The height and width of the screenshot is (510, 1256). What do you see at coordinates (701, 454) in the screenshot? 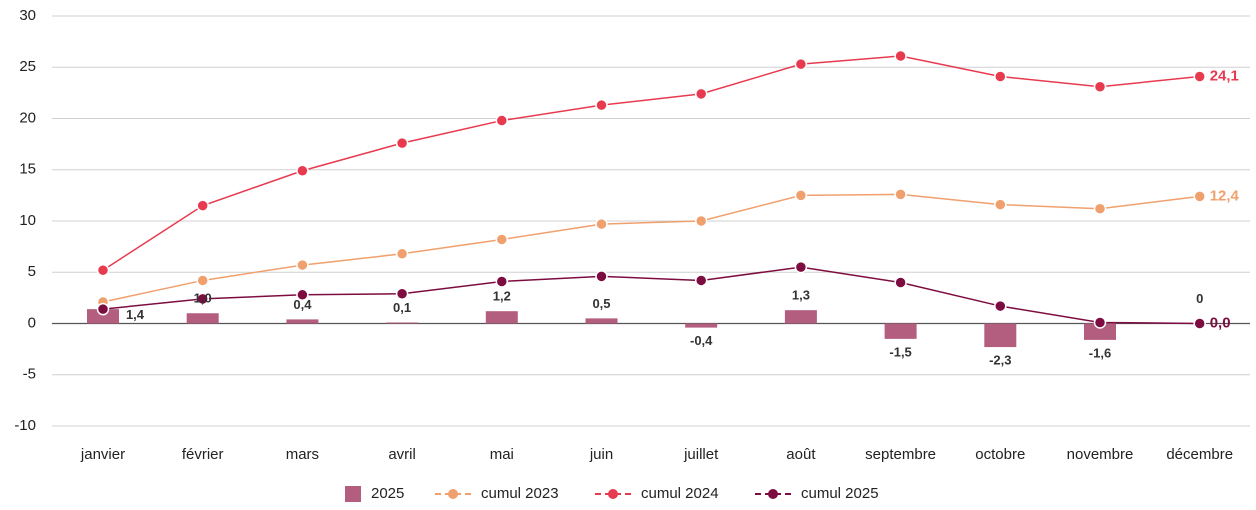
I see `x-tick-label: juillet` at bounding box center [701, 454].